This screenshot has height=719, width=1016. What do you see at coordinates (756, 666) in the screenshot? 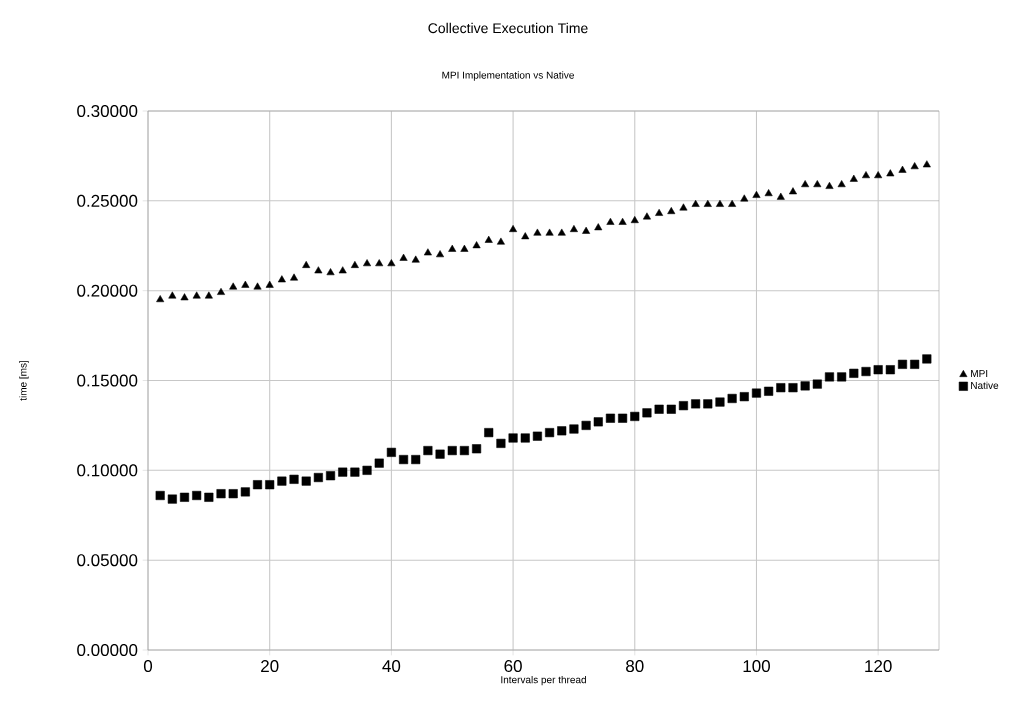
I see `x-tick-label: 100` at bounding box center [756, 666].